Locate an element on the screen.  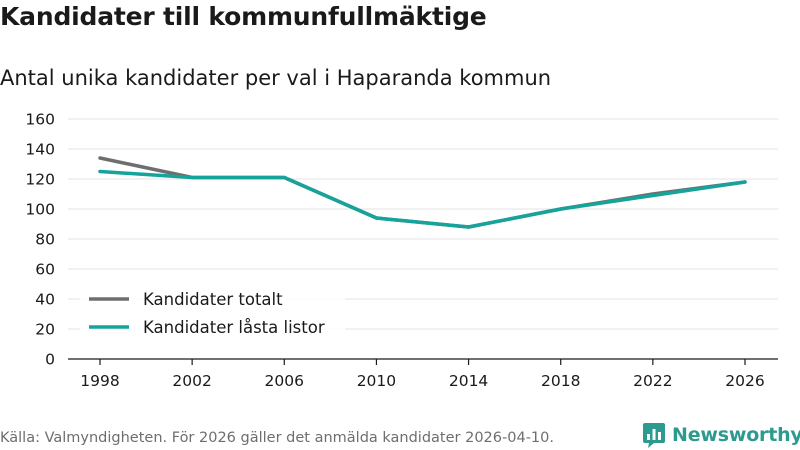
y-tick-label-120: 120 is located at coordinates (40, 180).